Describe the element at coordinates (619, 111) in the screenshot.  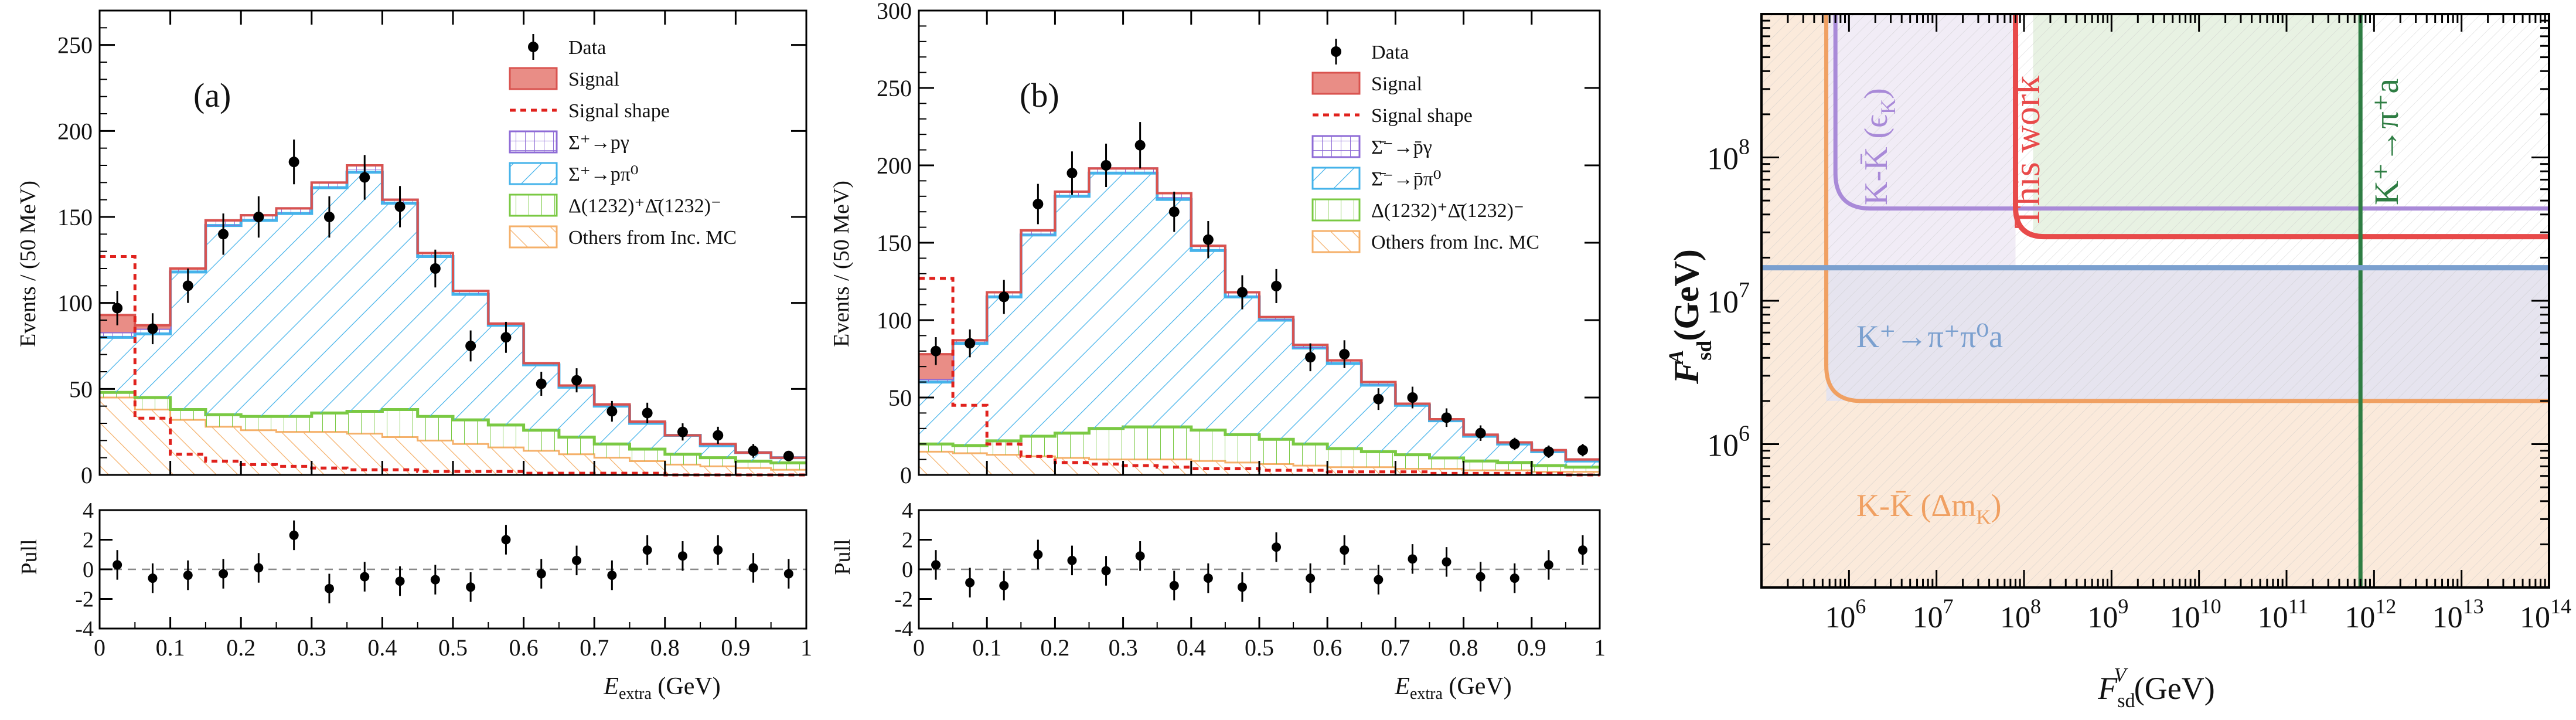
I see `legend-label: Signal shape` at that location.